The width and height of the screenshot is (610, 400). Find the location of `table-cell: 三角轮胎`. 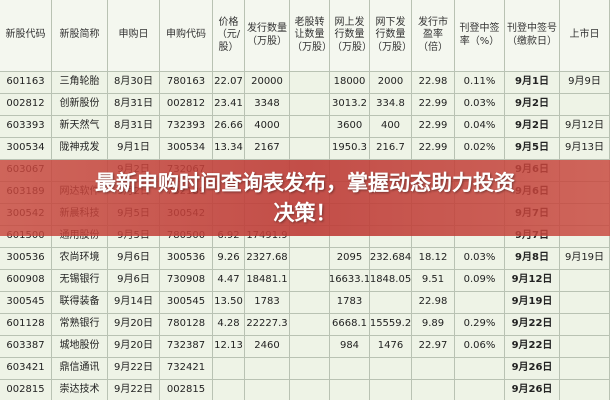

table-cell: 三角轮胎 is located at coordinates (80, 83).